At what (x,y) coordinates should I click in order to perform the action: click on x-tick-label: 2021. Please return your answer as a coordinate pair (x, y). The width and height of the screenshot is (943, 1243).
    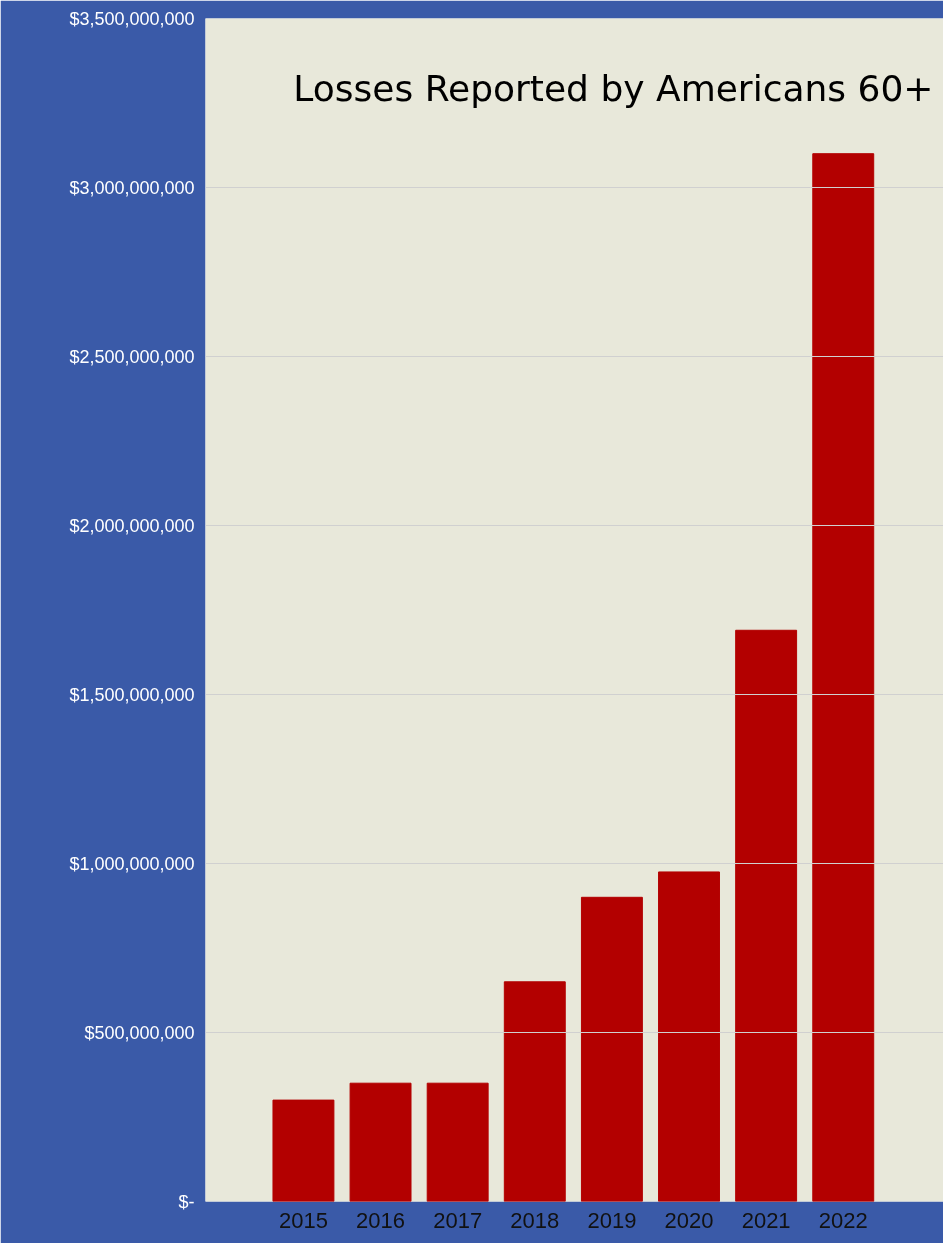
    Looking at the image, I should click on (766, 1220).